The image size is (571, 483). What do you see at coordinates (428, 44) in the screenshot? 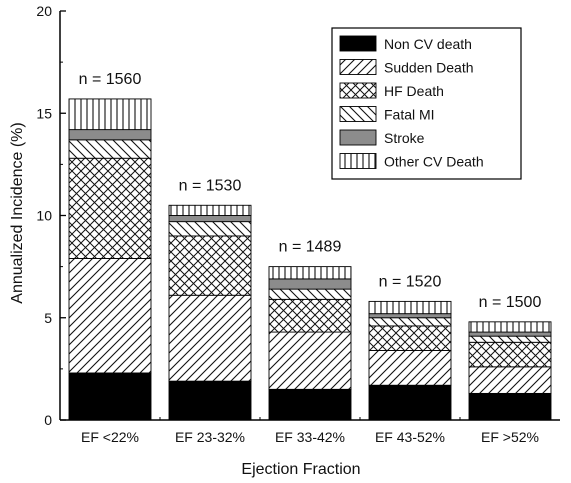
I see `legend-label: Non CV death` at bounding box center [428, 44].